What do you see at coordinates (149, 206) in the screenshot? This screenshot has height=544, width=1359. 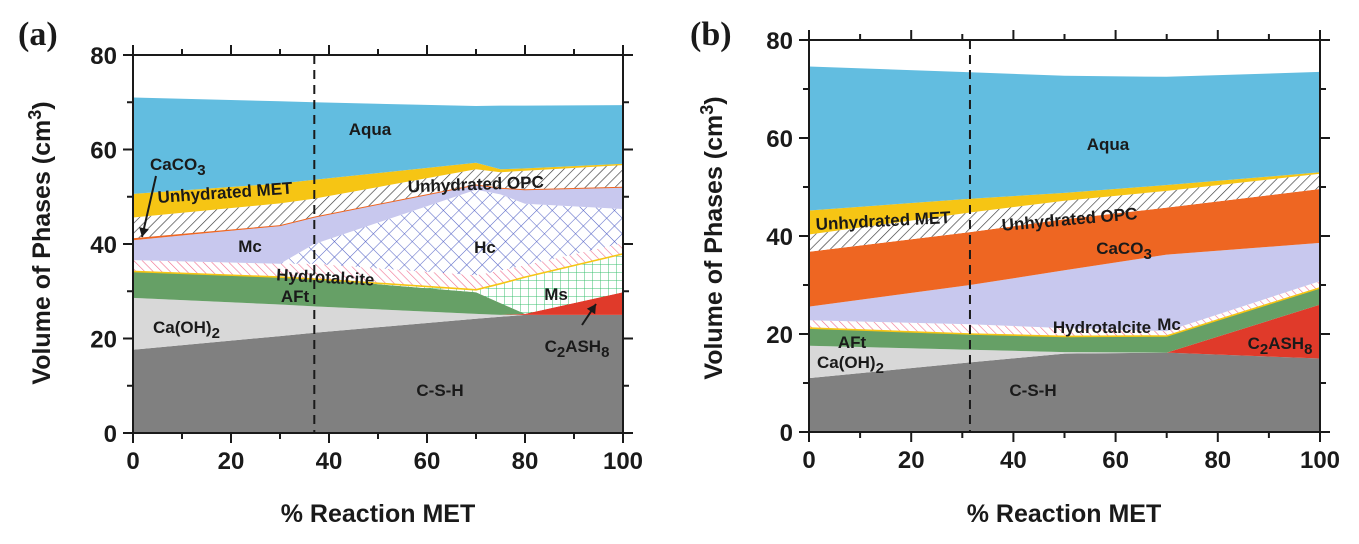 I see `annotation-arrow` at bounding box center [149, 206].